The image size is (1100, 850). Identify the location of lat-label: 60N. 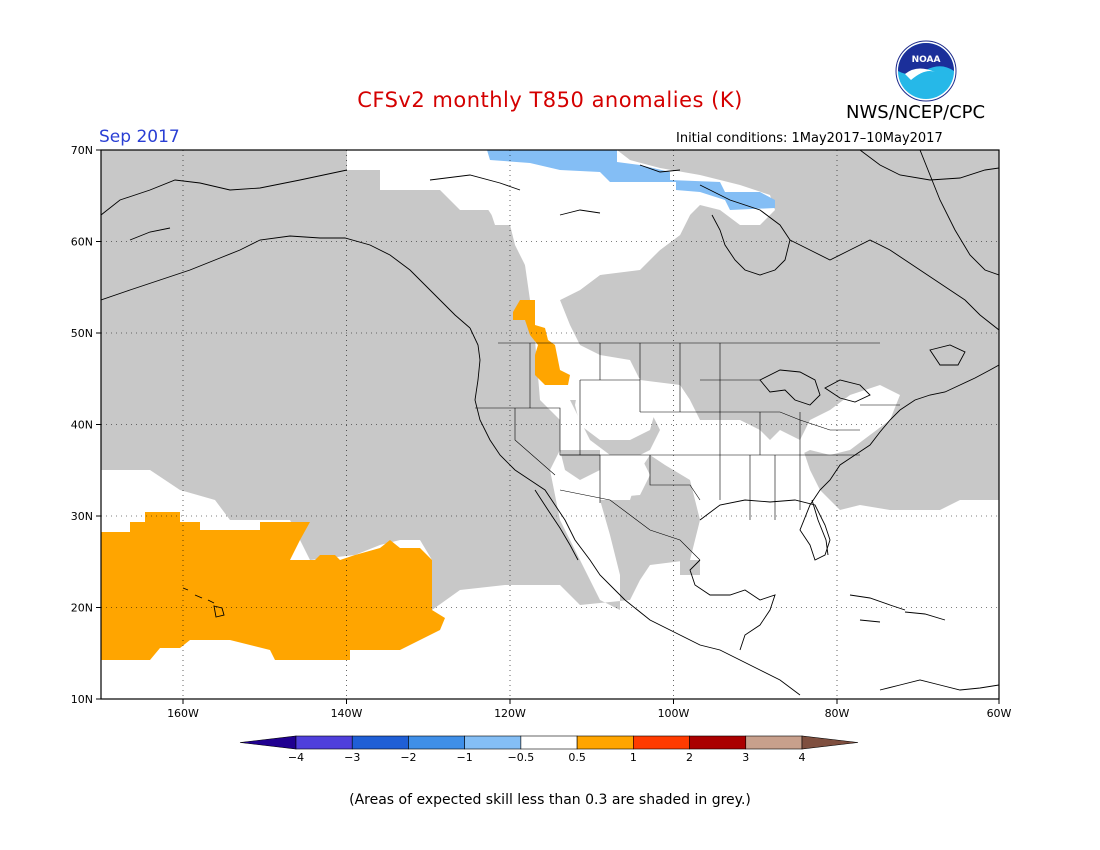
(82, 242).